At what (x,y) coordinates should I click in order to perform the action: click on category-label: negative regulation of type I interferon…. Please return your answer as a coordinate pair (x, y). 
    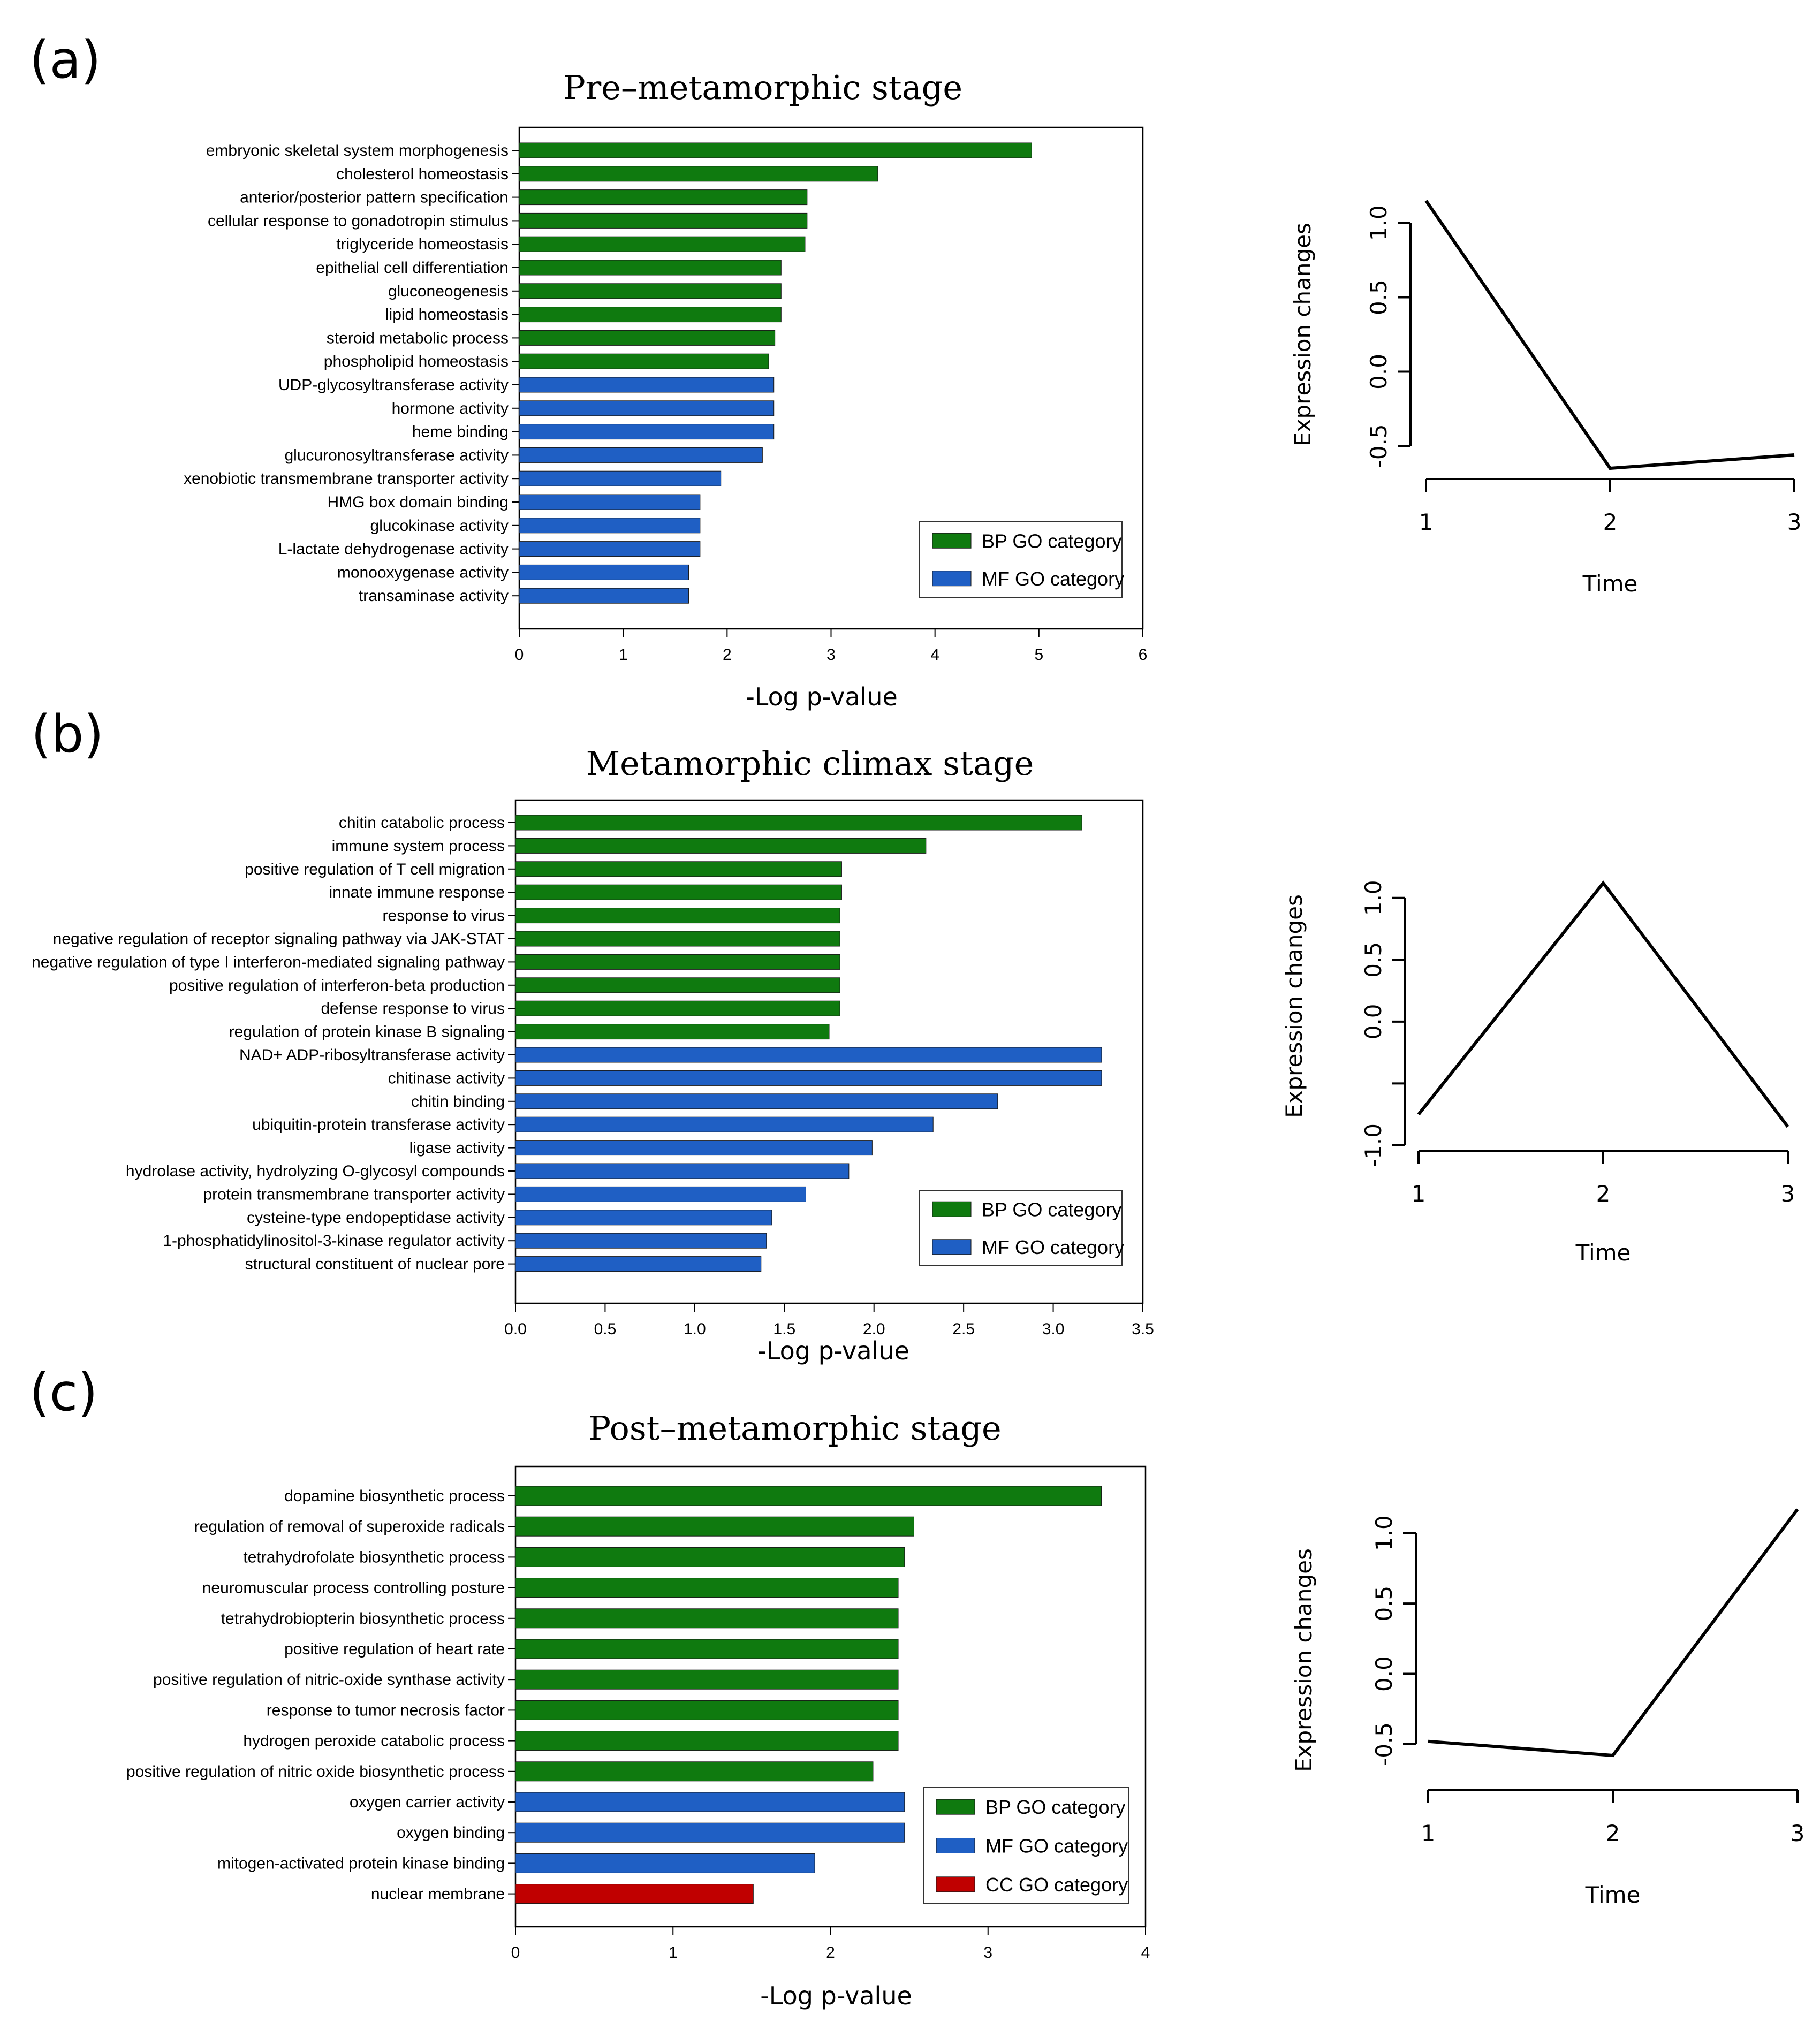
    Looking at the image, I should click on (268, 962).